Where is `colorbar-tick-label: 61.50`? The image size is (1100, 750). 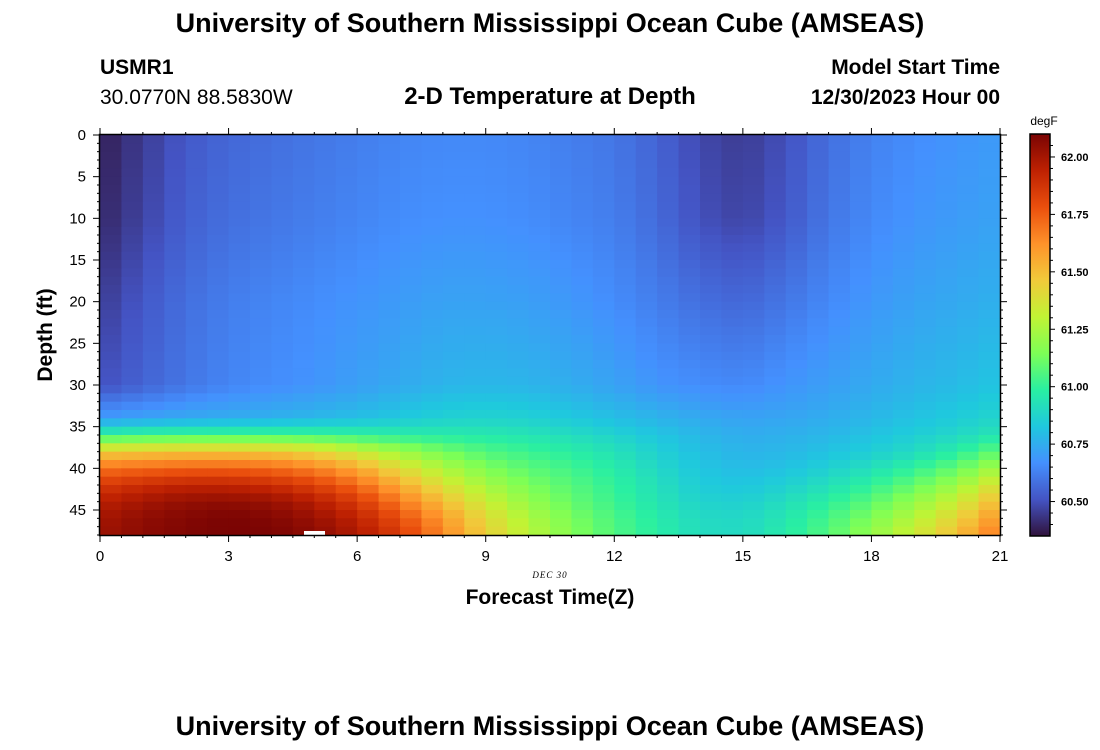
colorbar-tick-label: 61.50 is located at coordinates (1075, 273).